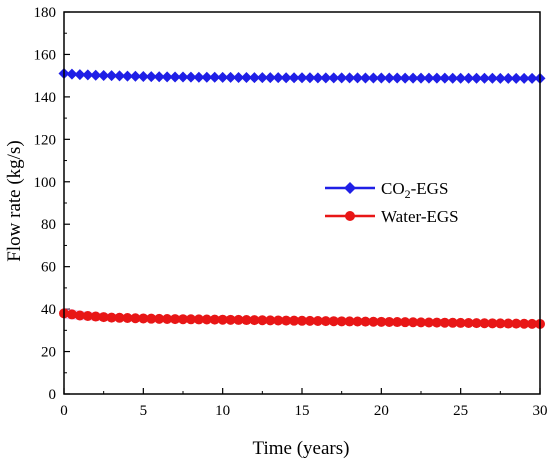 Image resolution: width=550 pixels, height=464 pixels. Describe the element at coordinates (48, 225) in the screenshot. I see `y-tick-label: 80` at that location.